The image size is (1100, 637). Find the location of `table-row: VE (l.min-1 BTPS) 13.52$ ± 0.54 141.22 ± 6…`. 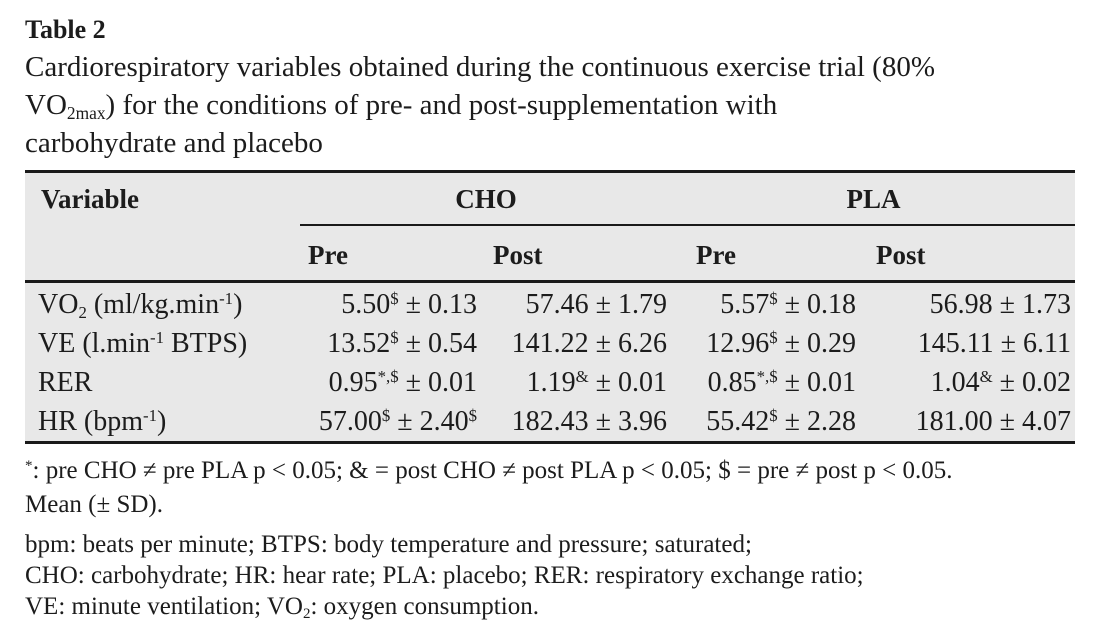

table-row: VE (l.min-1 BTPS) 13.52$ ± 0.54 141.22 ± 6… is located at coordinates (550, 343).